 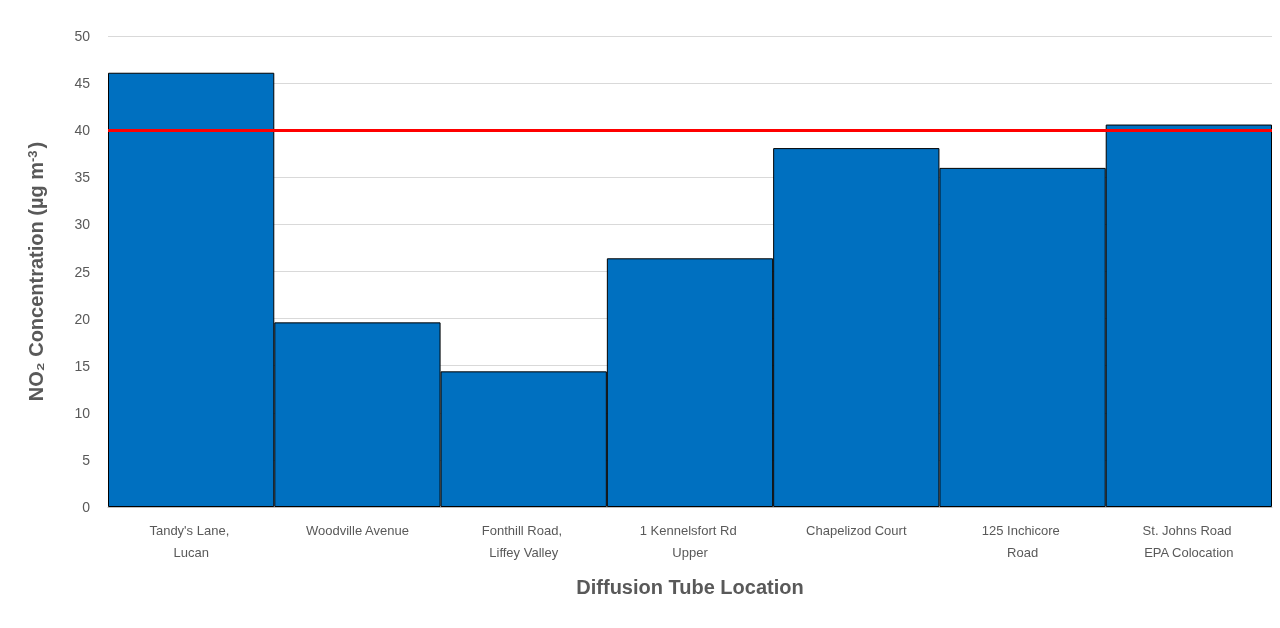 What do you see at coordinates (191, 541) in the screenshot?
I see `x-tick-label: Tandy's Lane, Lucan` at bounding box center [191, 541].